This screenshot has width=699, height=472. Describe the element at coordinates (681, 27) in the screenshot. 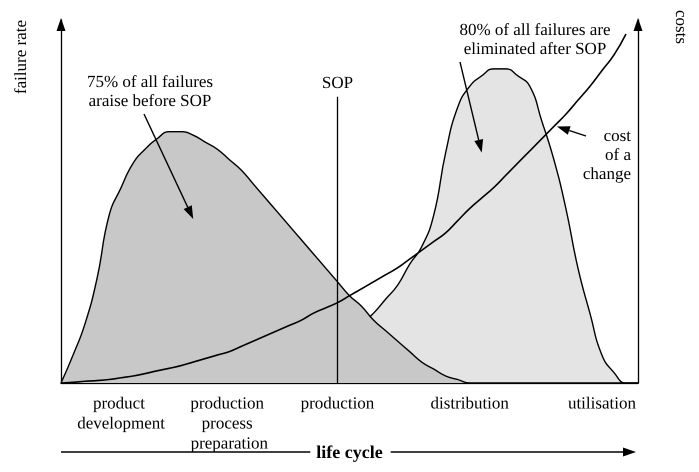

I see `y2-axis-title: costs` at that location.